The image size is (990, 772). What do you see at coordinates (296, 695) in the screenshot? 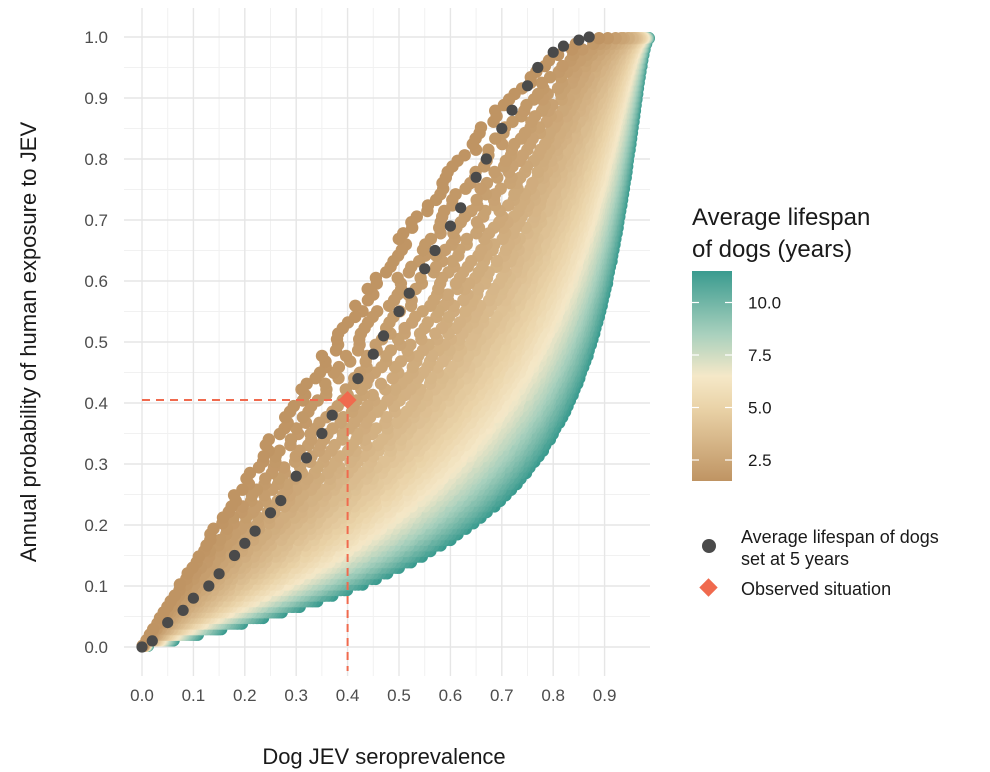
I see `x-tick-label: 0.3` at bounding box center [296, 695].